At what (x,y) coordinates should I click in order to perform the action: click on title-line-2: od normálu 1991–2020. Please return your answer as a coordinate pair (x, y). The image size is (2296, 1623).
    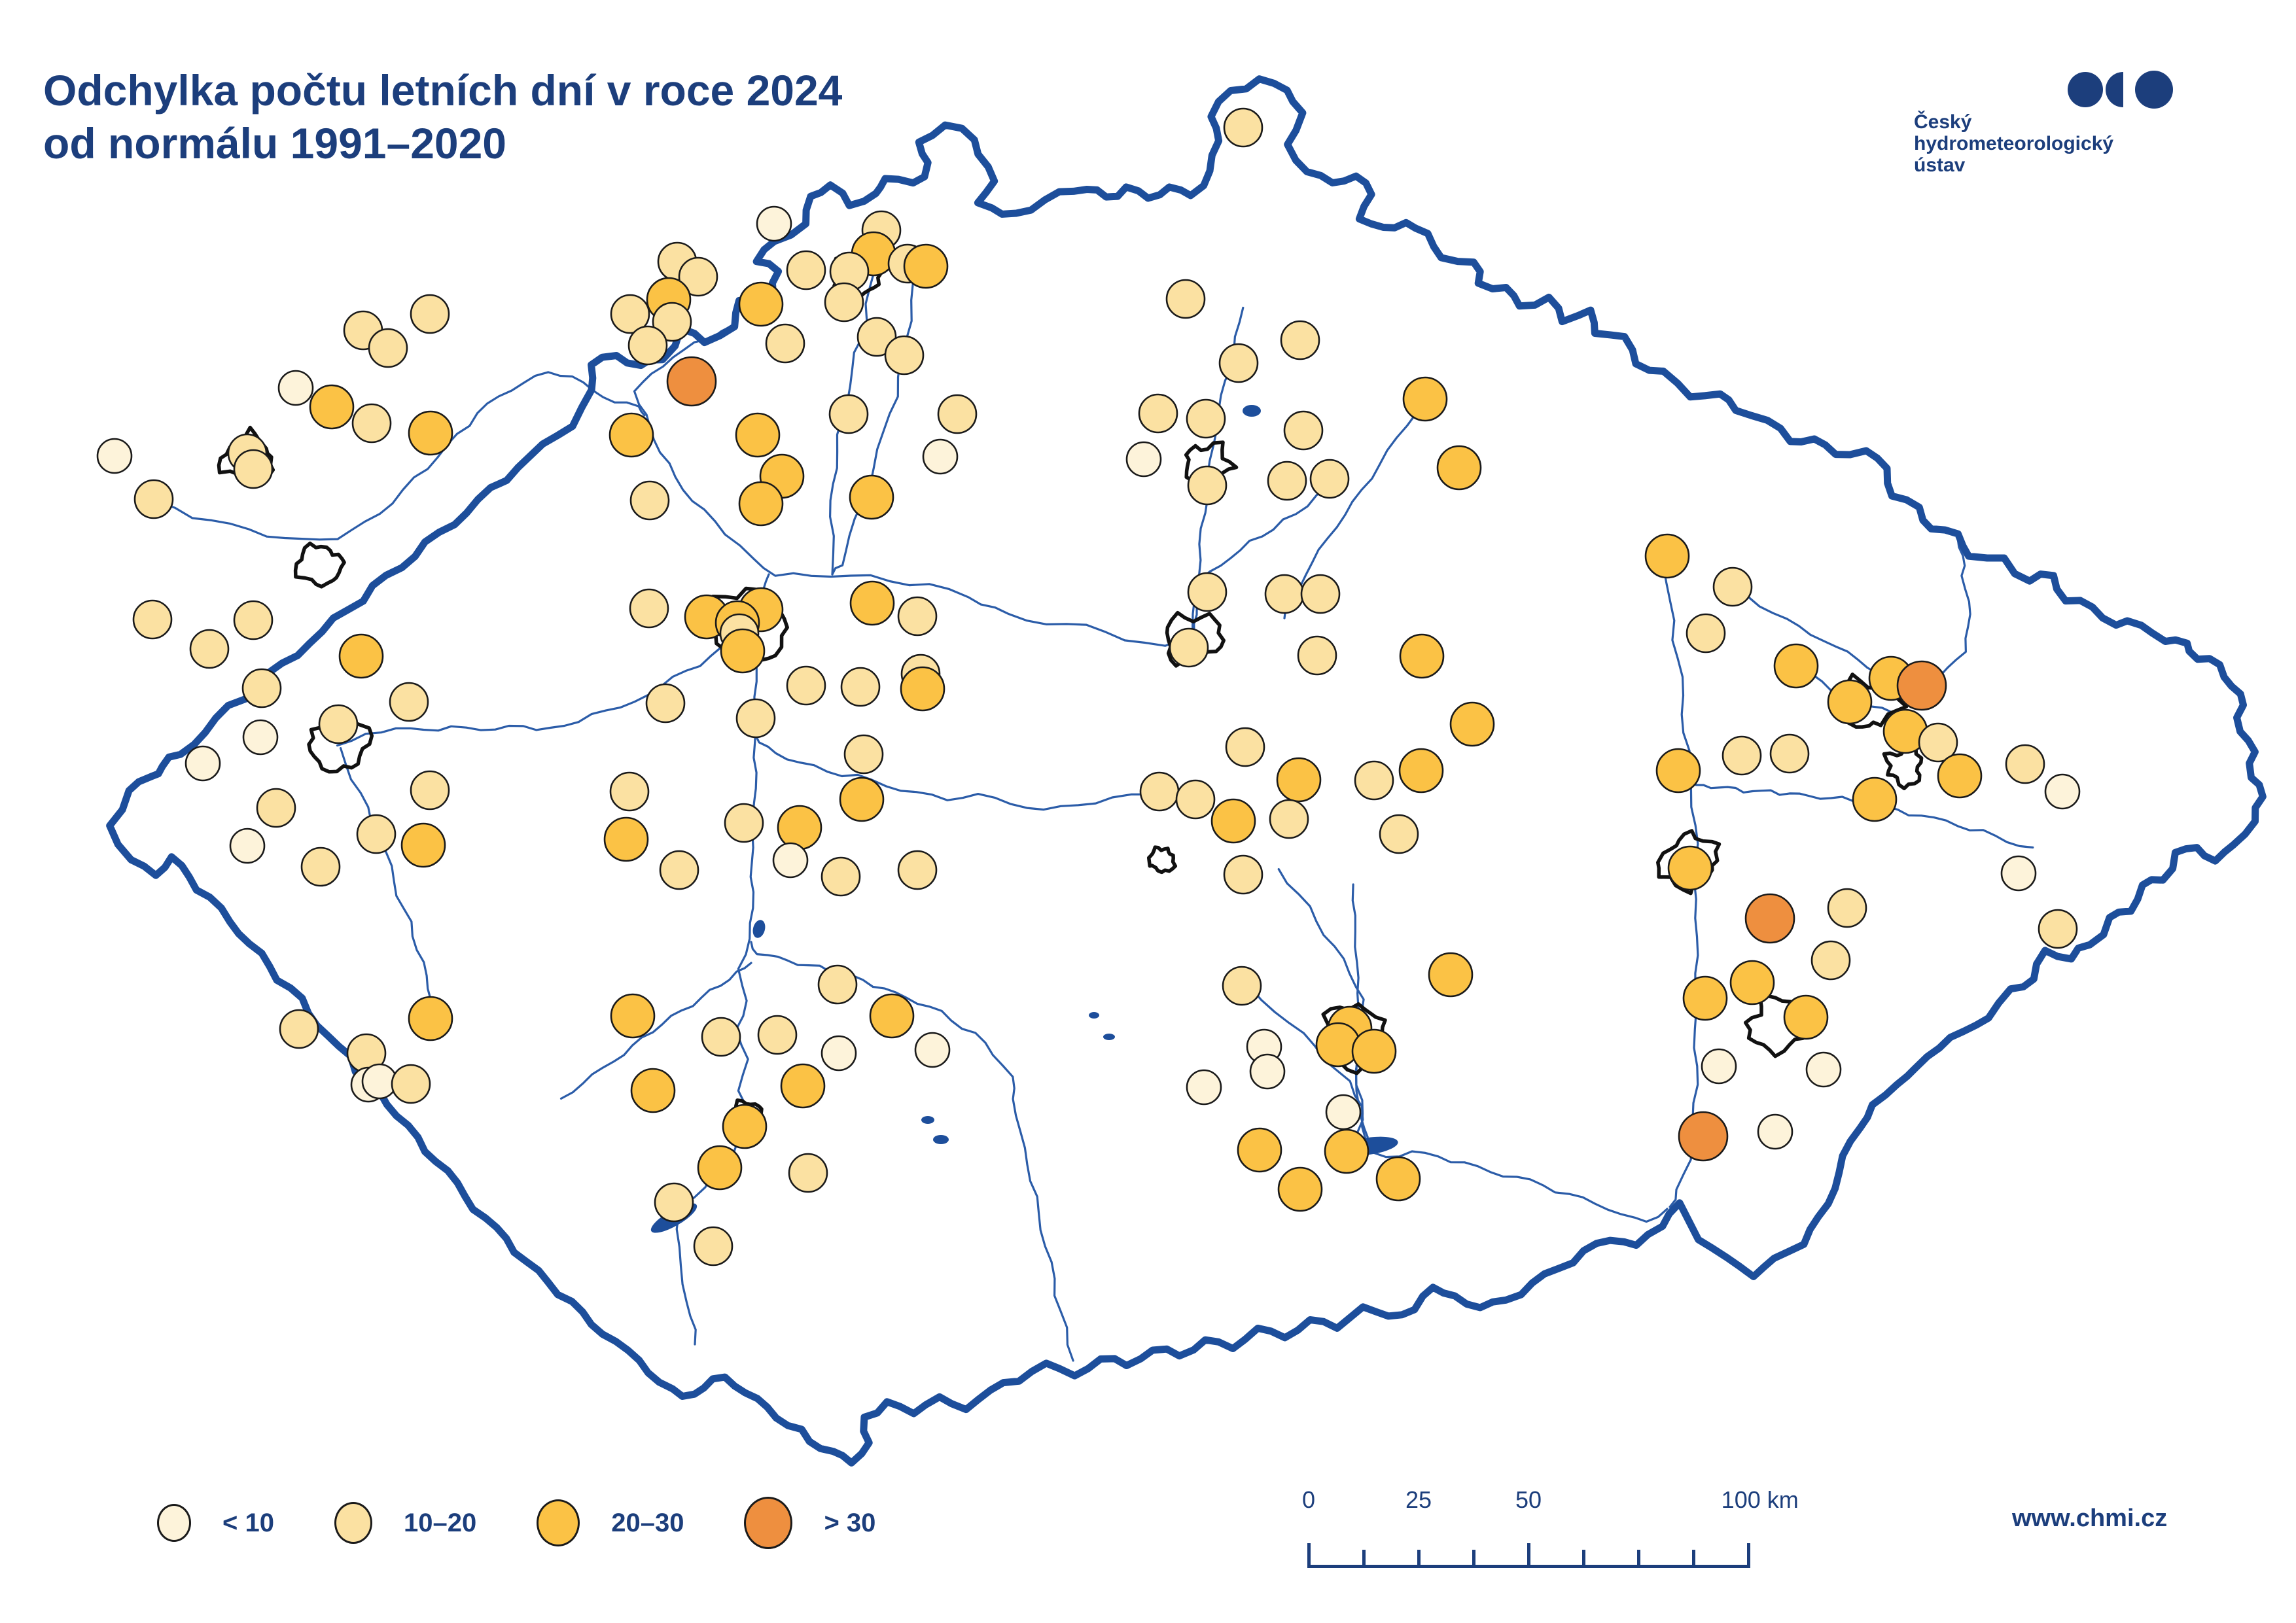
    Looking at the image, I should click on (275, 142).